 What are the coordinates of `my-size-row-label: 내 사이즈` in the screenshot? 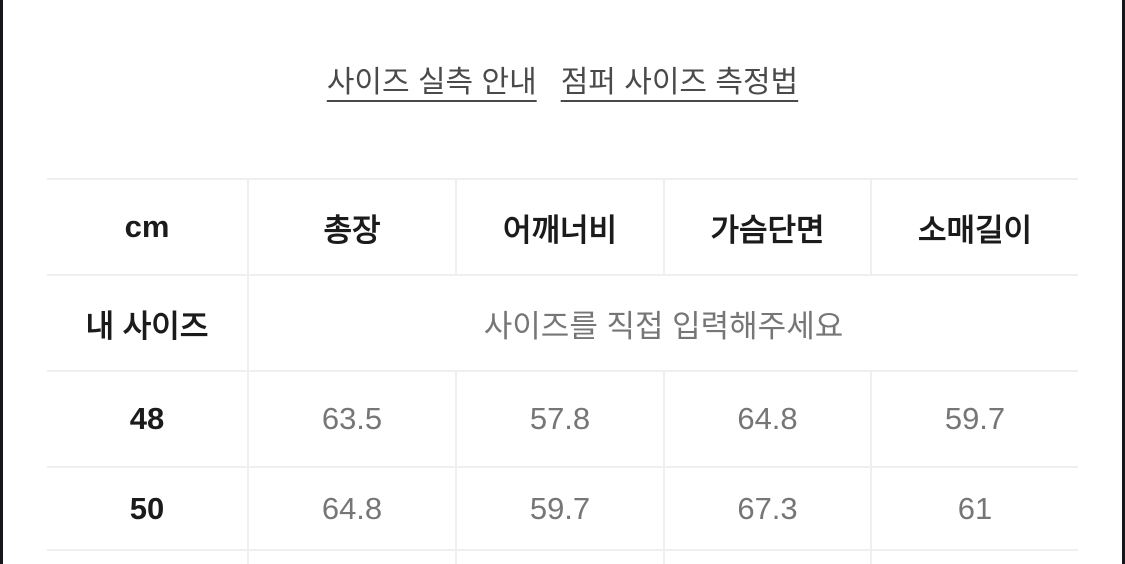 It's located at (148, 323).